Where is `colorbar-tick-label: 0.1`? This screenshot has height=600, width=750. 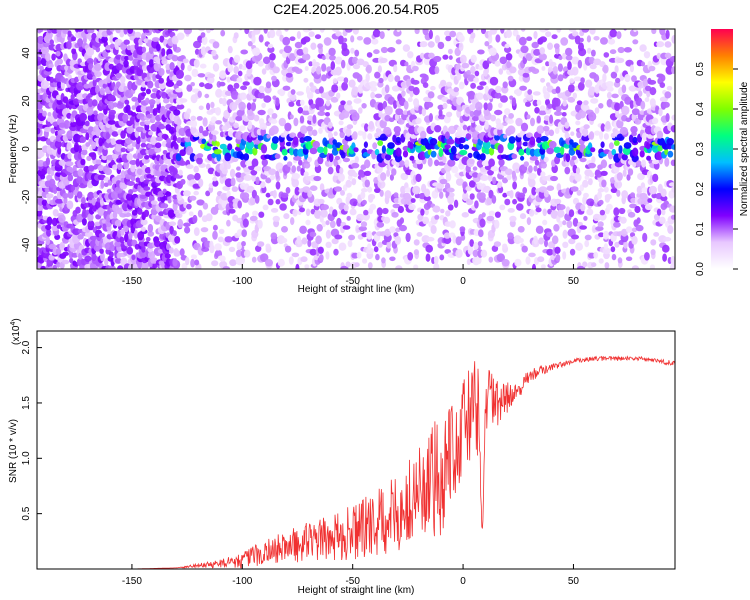
colorbar-tick-label: 0.1 is located at coordinates (700, 229).